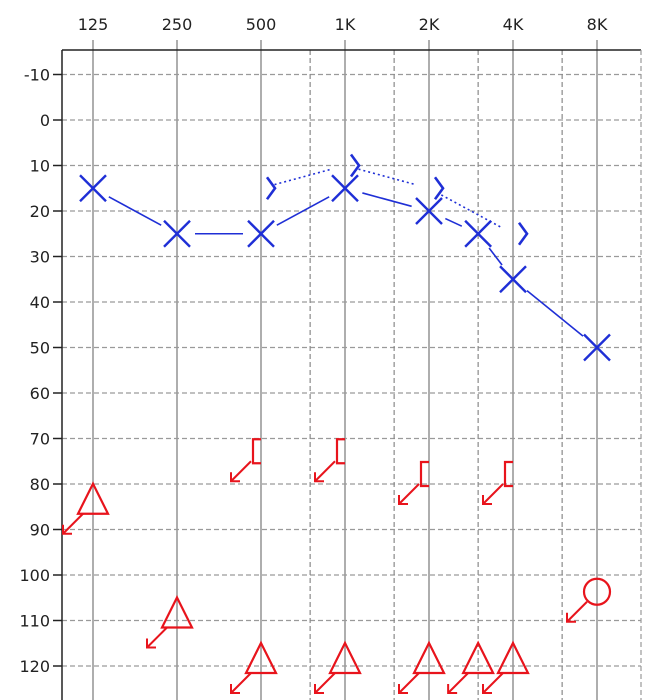 The image size is (655, 700). I want to click on x-tick-label: 1K, so click(345, 24).